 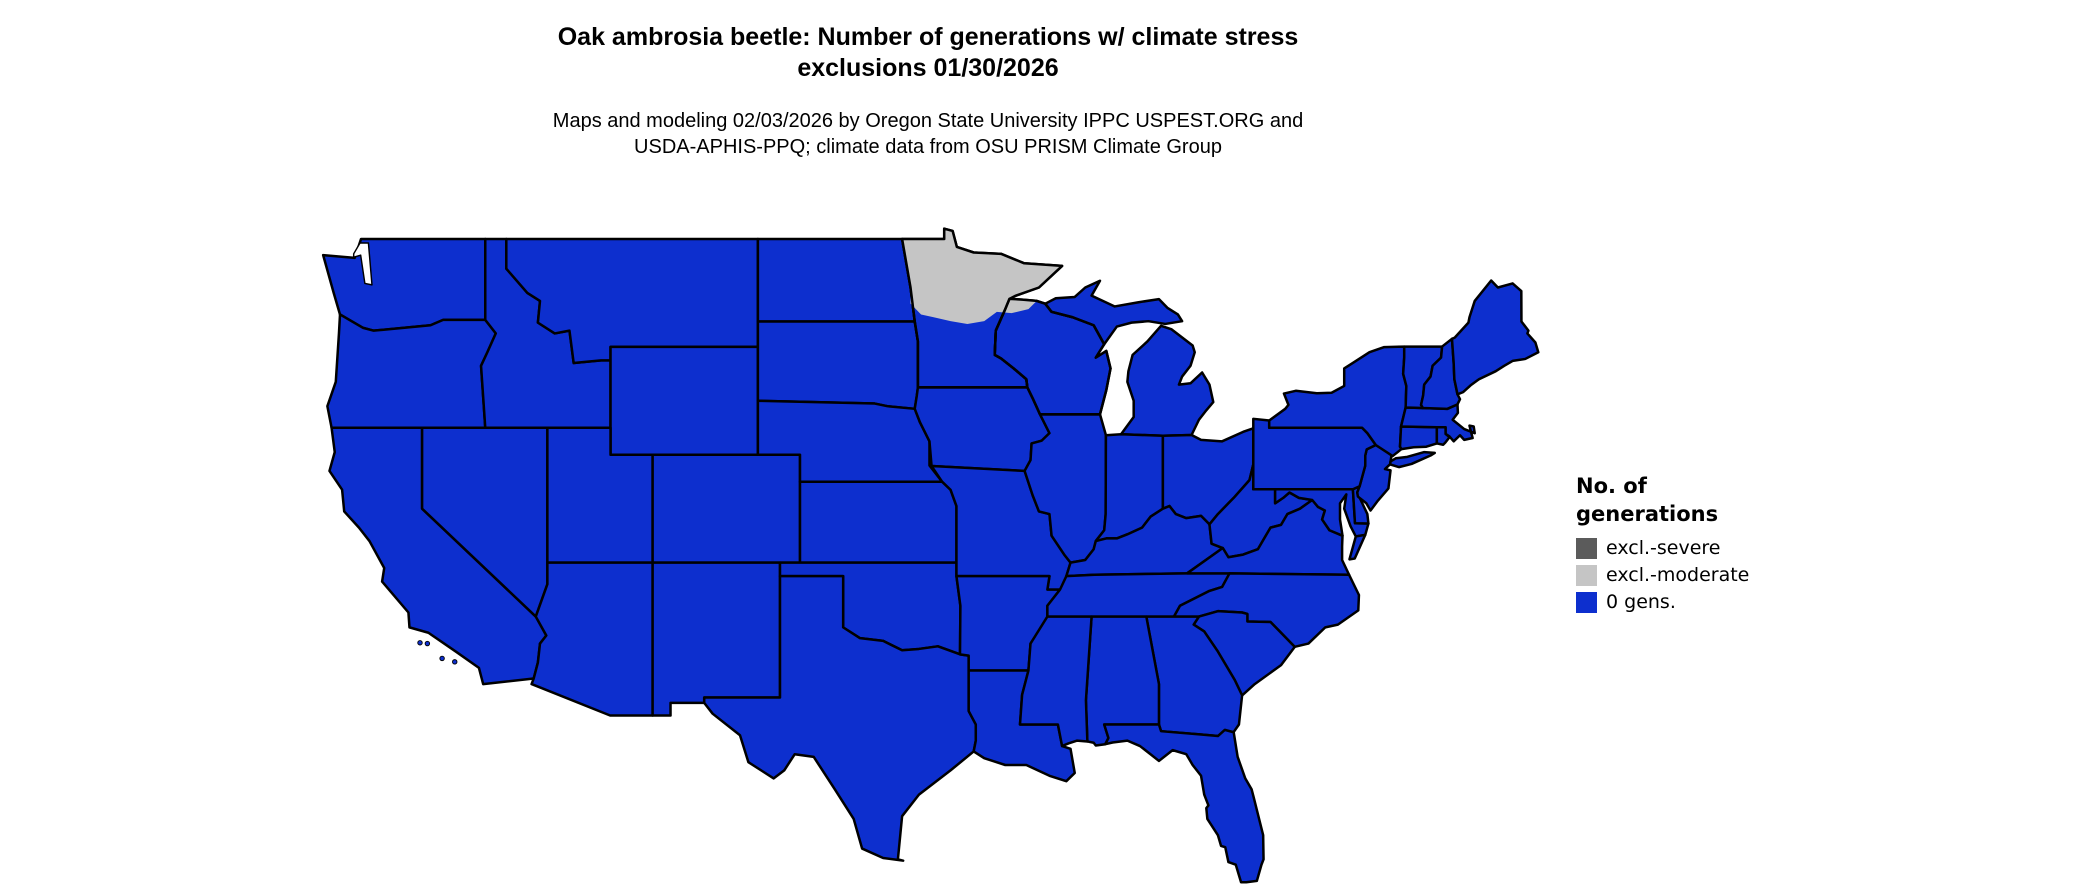 What do you see at coordinates (1052, 356) in the screenshot?
I see `state-outline-wi` at bounding box center [1052, 356].